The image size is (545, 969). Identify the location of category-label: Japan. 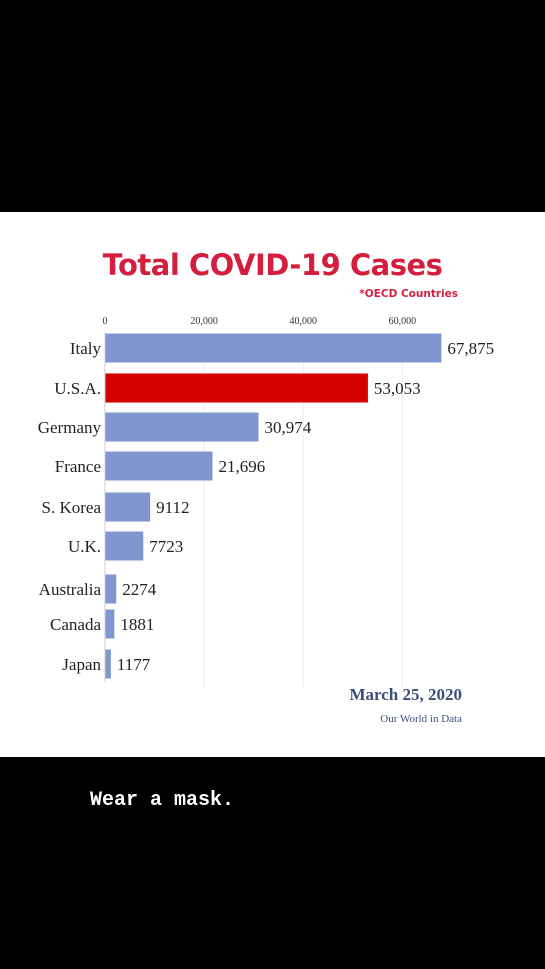
(81, 664).